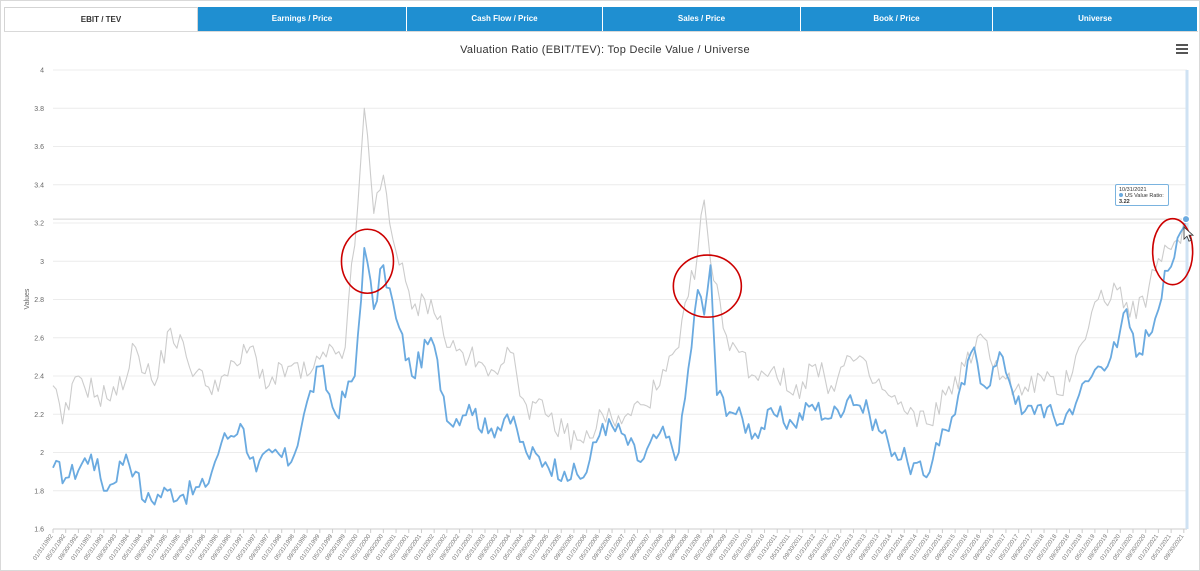 This screenshot has height=571, width=1200. Describe the element at coordinates (1095, 19) in the screenshot. I see `tab-universe: Universe` at that location.